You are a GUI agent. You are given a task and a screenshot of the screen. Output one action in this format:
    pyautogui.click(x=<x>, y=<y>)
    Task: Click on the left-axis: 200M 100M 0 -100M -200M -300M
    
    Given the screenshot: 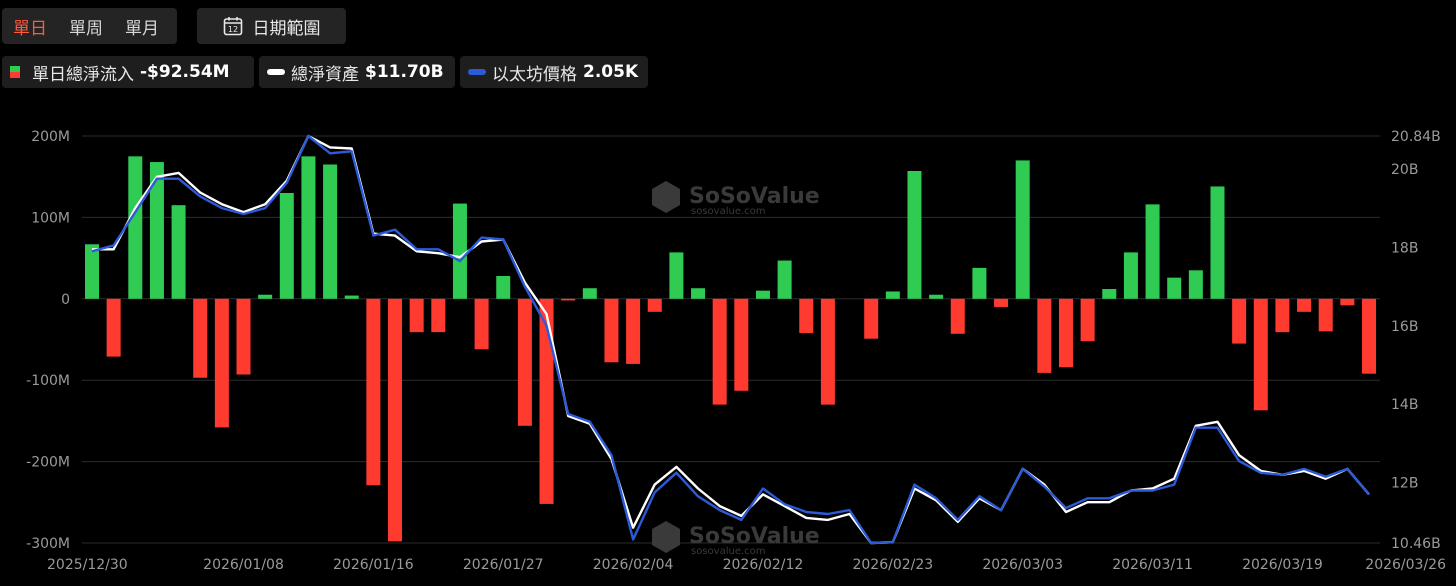 What is the action you would take?
    pyautogui.click(x=48, y=340)
    